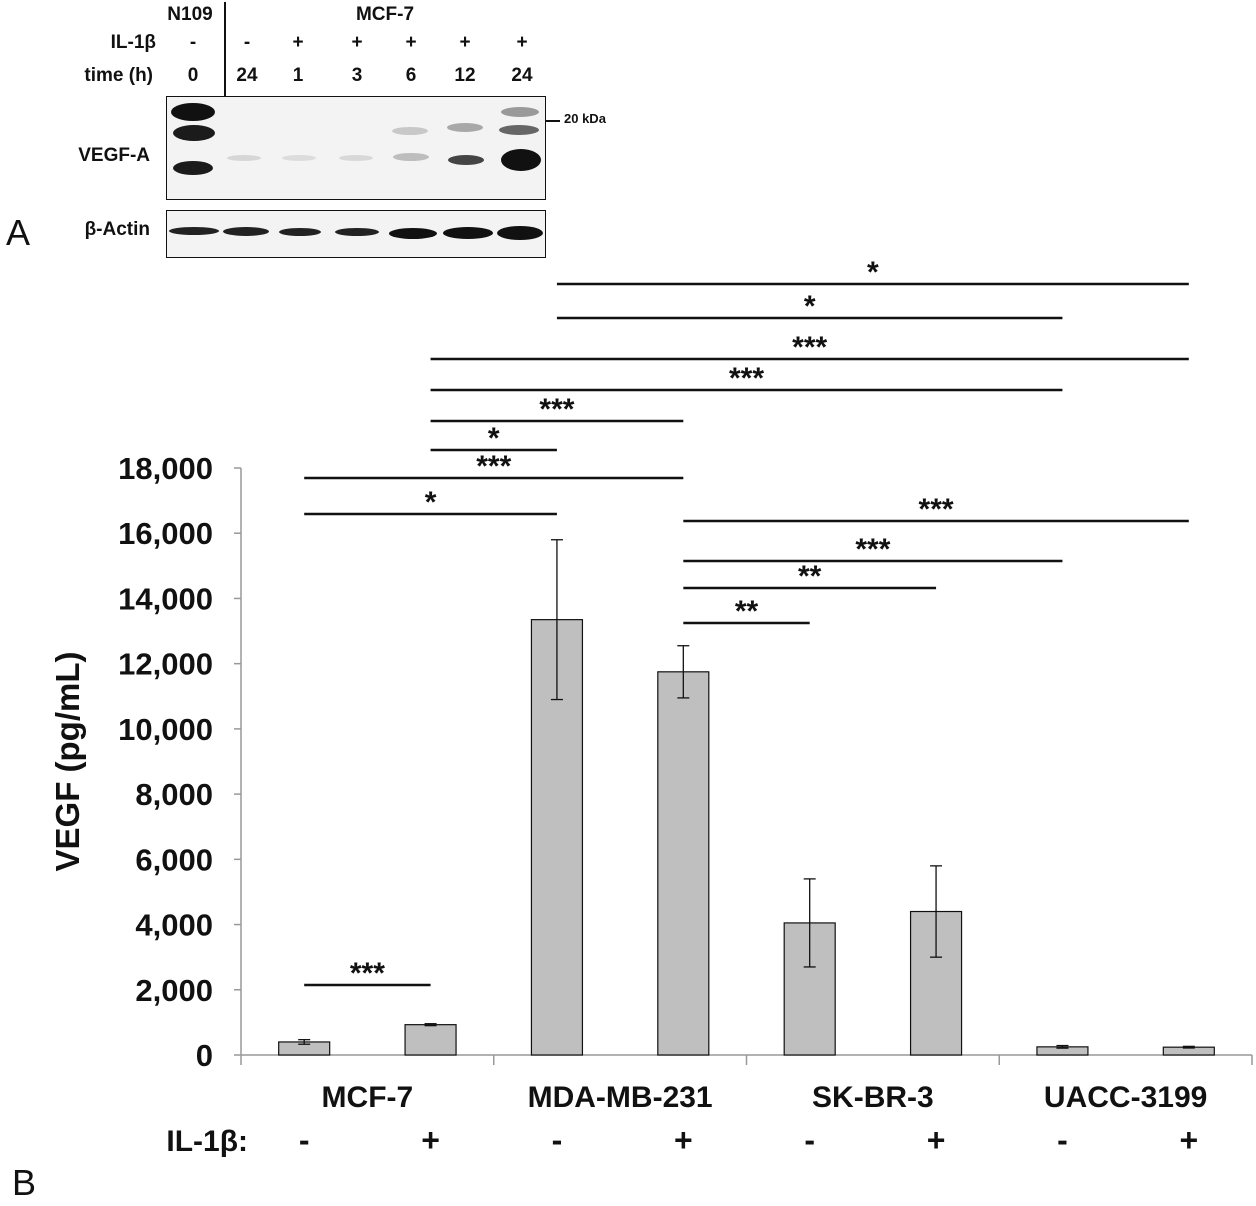  What do you see at coordinates (165, 533) in the screenshot?
I see `y-tick-label: 16,000` at bounding box center [165, 533].